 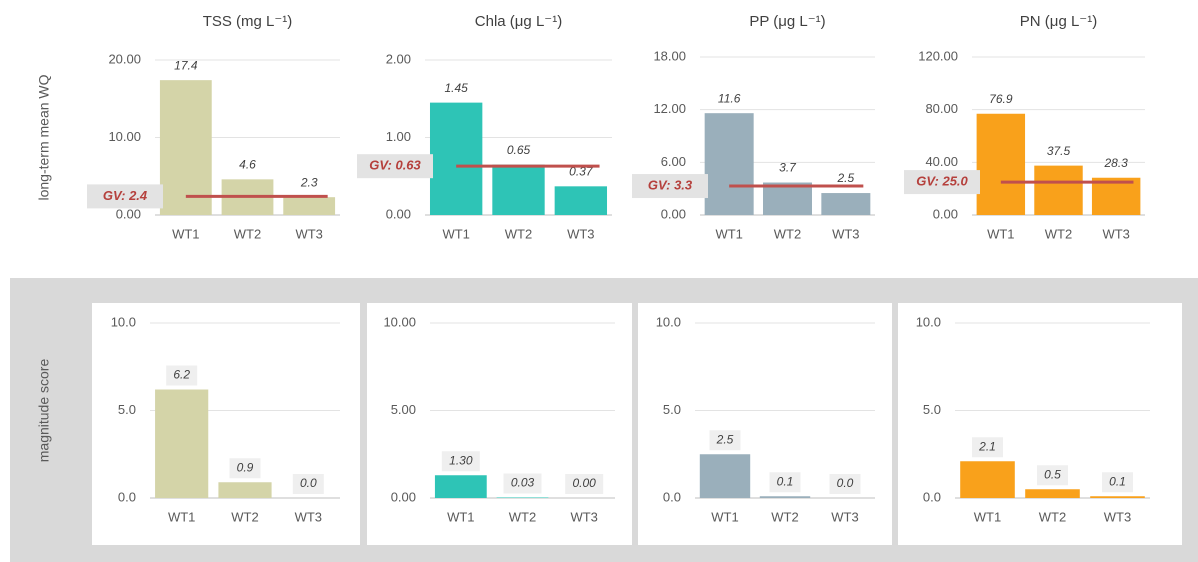 What do you see at coordinates (395, 165) in the screenshot?
I see `guideline-label: GV: 0.63` at bounding box center [395, 165].